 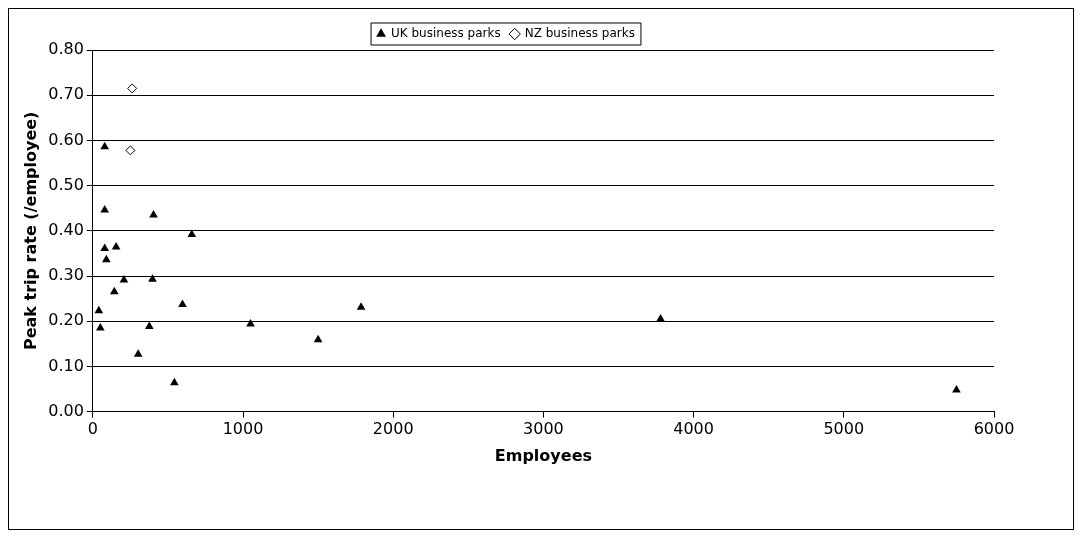 What do you see at coordinates (543, 429) in the screenshot?
I see `x-tick-label: 3000` at bounding box center [543, 429].